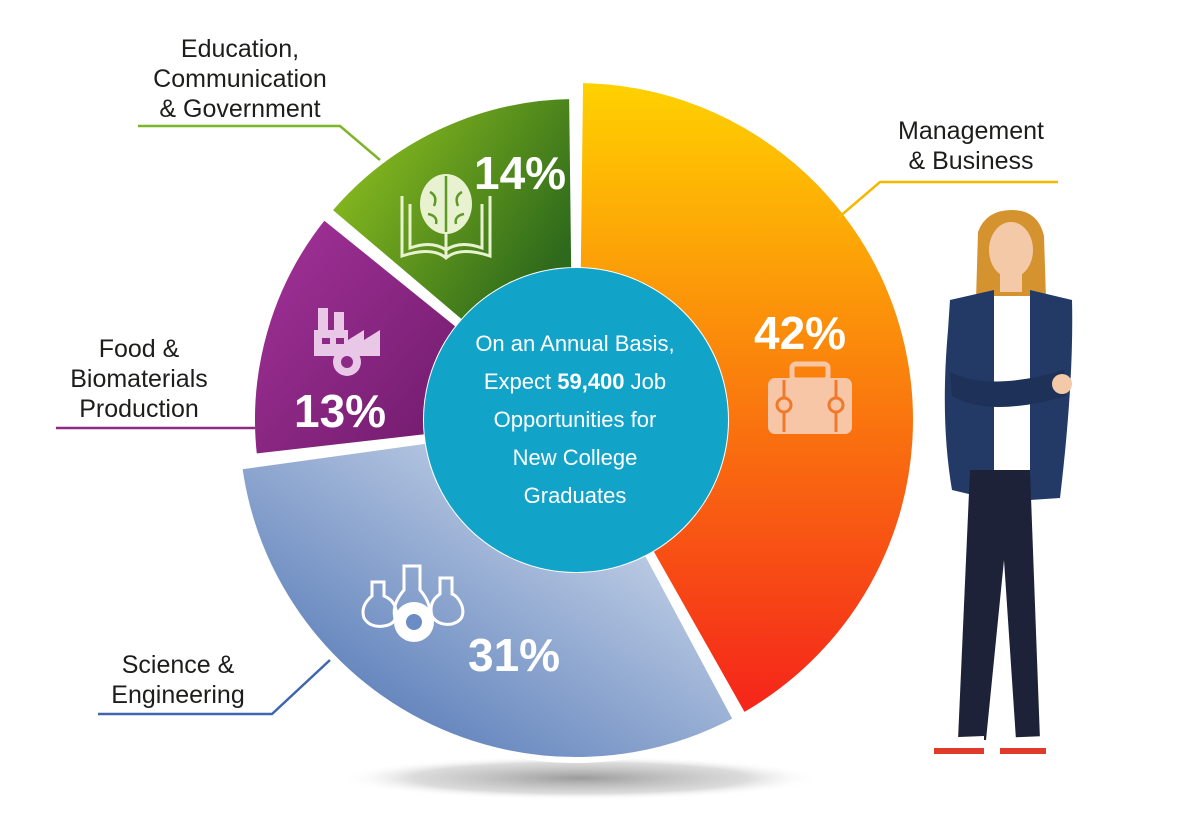  I want to click on center-line-2: Expect 59,400 Job, so click(575, 382).